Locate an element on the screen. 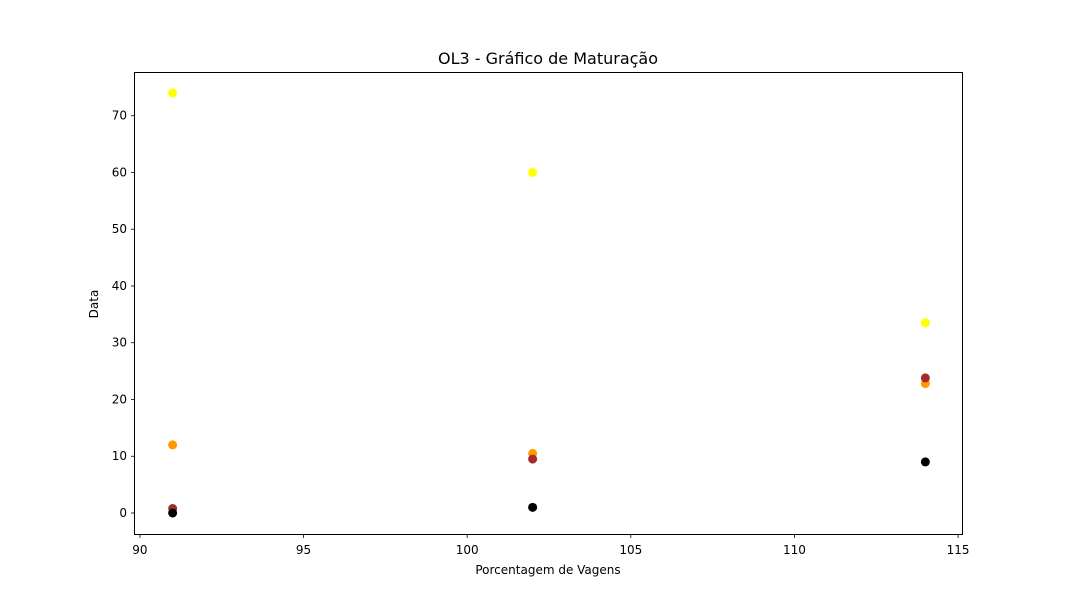 The height and width of the screenshot is (600, 1070). x-tick-label: 115 is located at coordinates (958, 550).